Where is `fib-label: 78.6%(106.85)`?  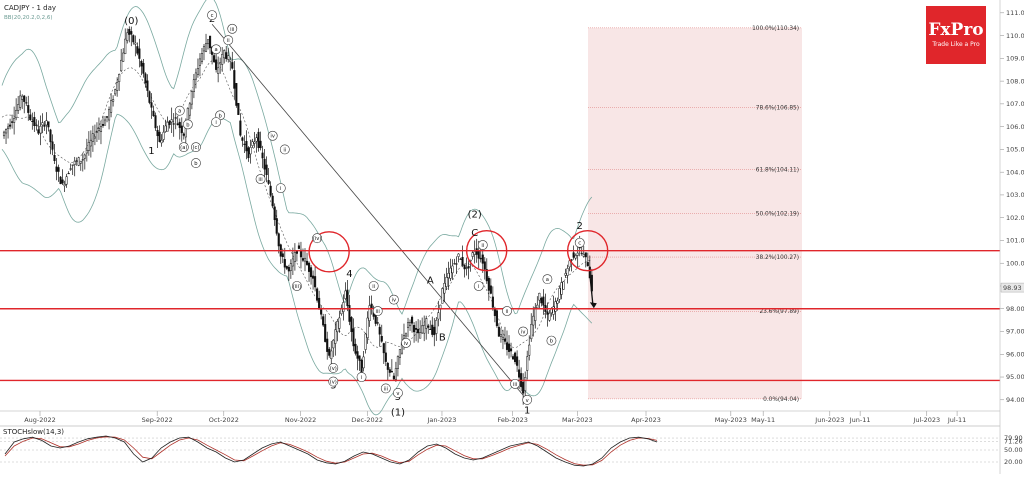
fib-label: 78.6%(106.85) is located at coordinates (777, 108).